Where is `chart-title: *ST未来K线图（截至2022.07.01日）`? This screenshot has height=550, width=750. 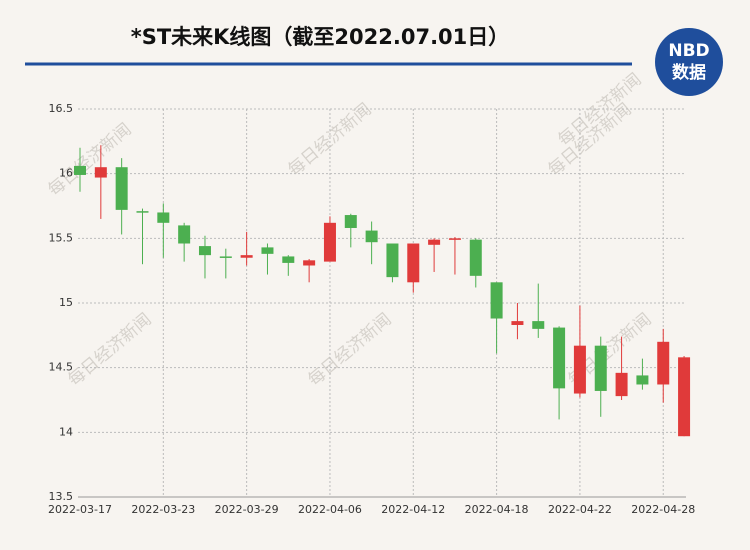
chart-title: *ST未来K线图（截至2022.07.01日） is located at coordinates (320, 37).